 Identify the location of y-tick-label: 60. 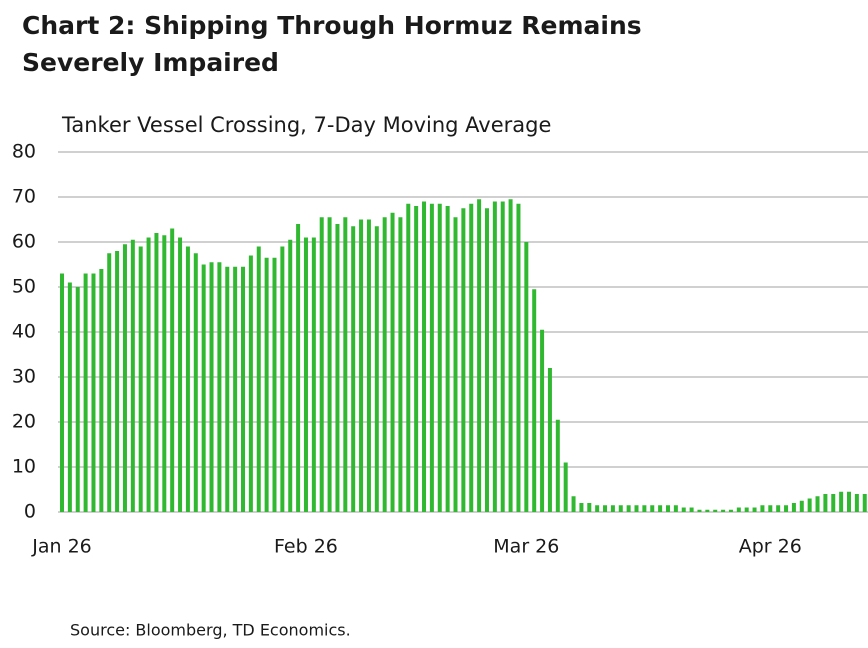
(24, 242).